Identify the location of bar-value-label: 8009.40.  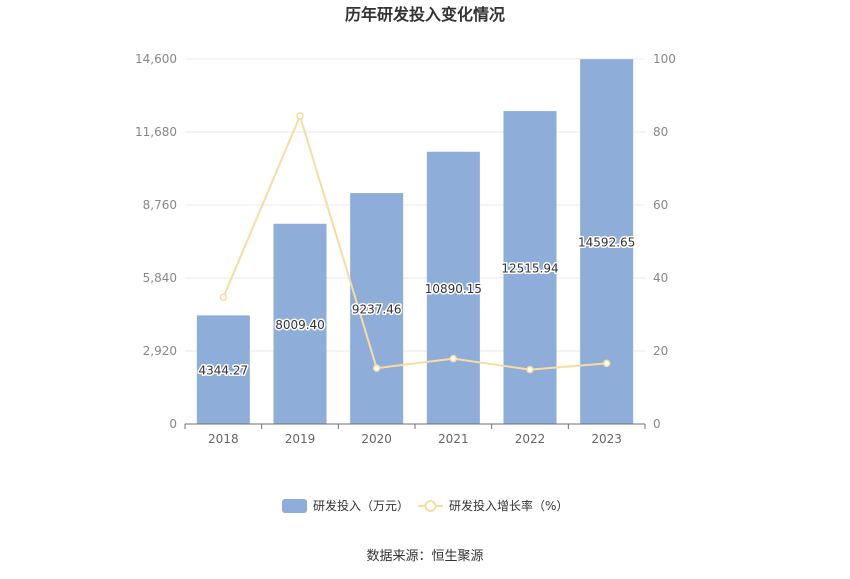
(300, 325).